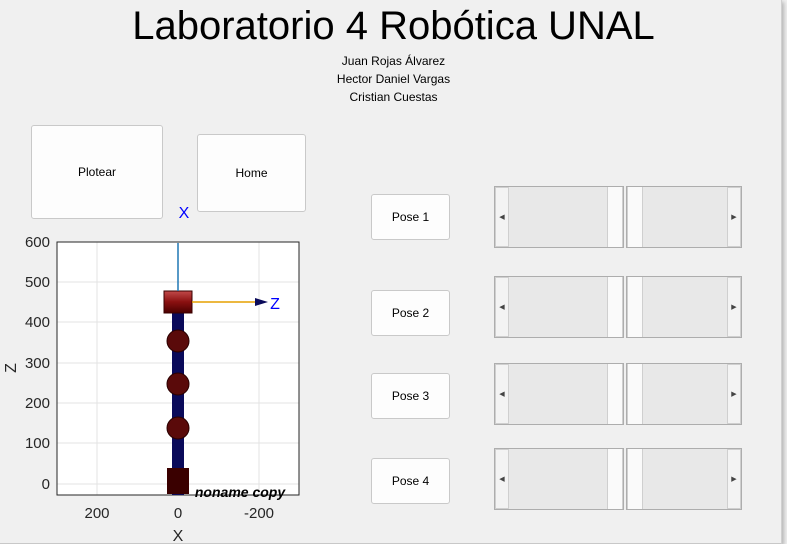 The width and height of the screenshot is (787, 550). I want to click on home-button-label: Home, so click(251, 173).